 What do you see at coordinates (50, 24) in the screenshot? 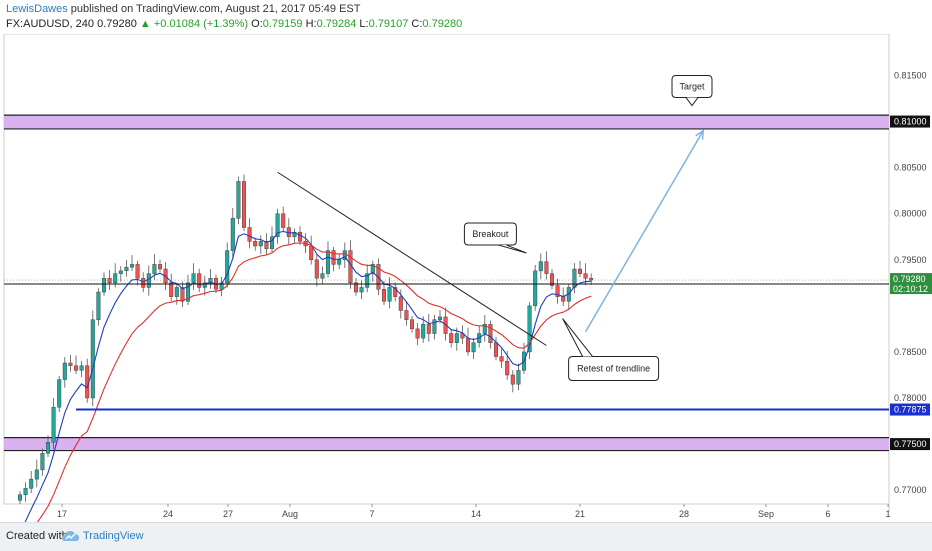
I see `symbol-label: FX:AUDUSD, 240` at bounding box center [50, 24].